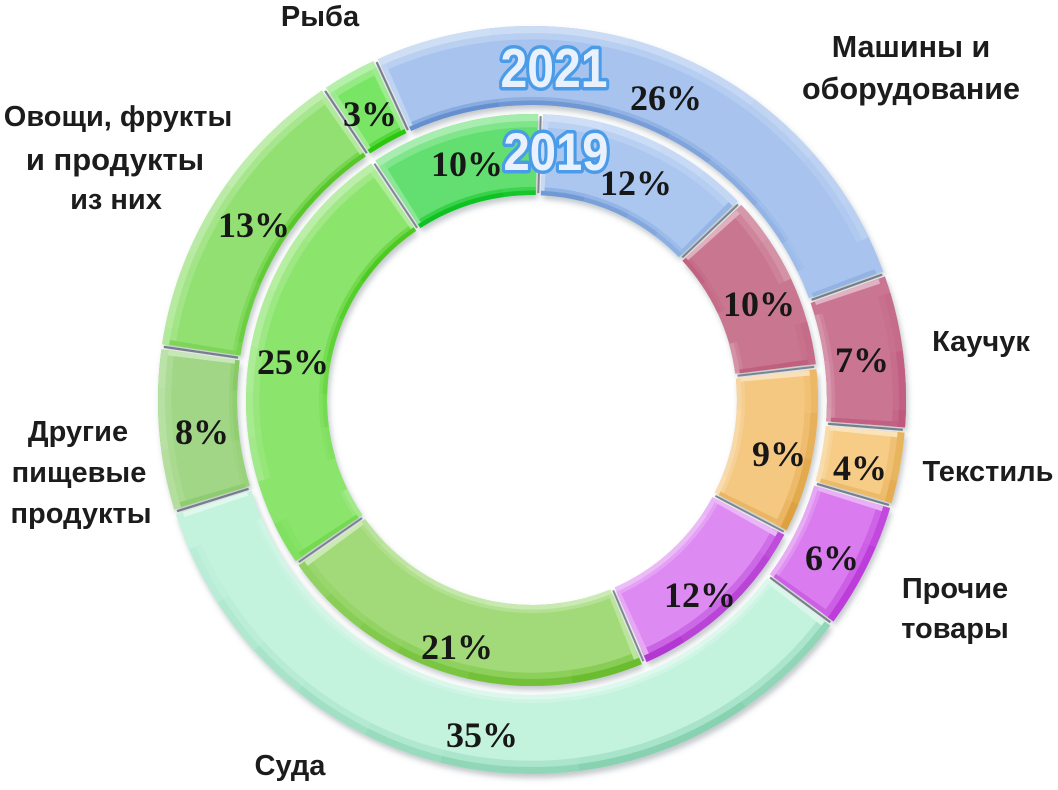  Describe the element at coordinates (955, 629) in the screenshot. I see `svg-text: товары` at that location.